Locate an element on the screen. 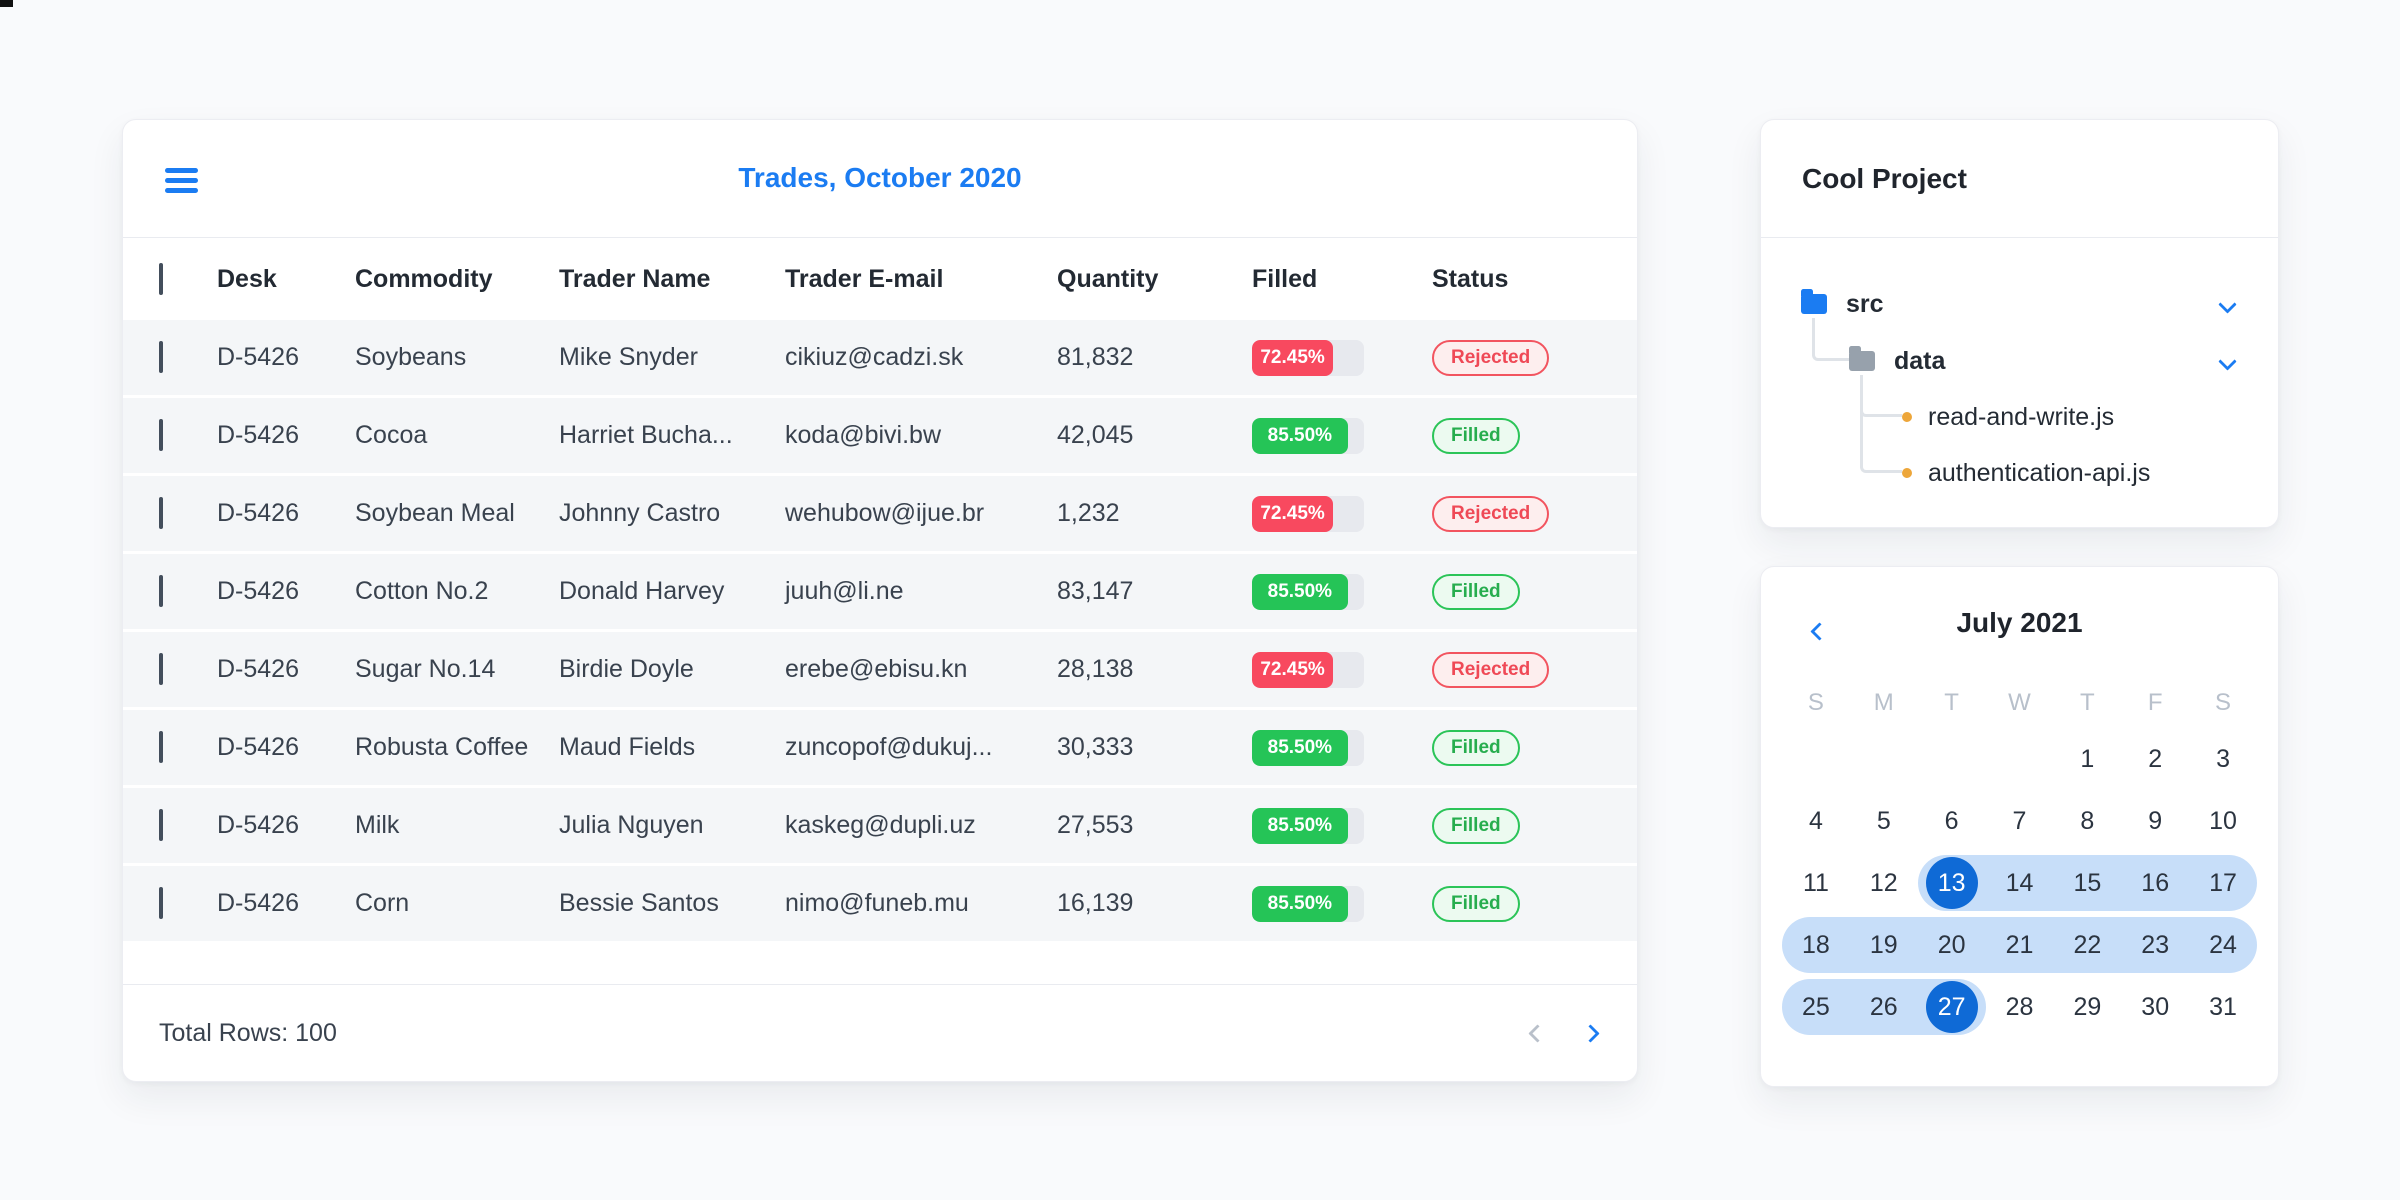 The image size is (2400, 1200). cell-commodity: Milk is located at coordinates (377, 825).